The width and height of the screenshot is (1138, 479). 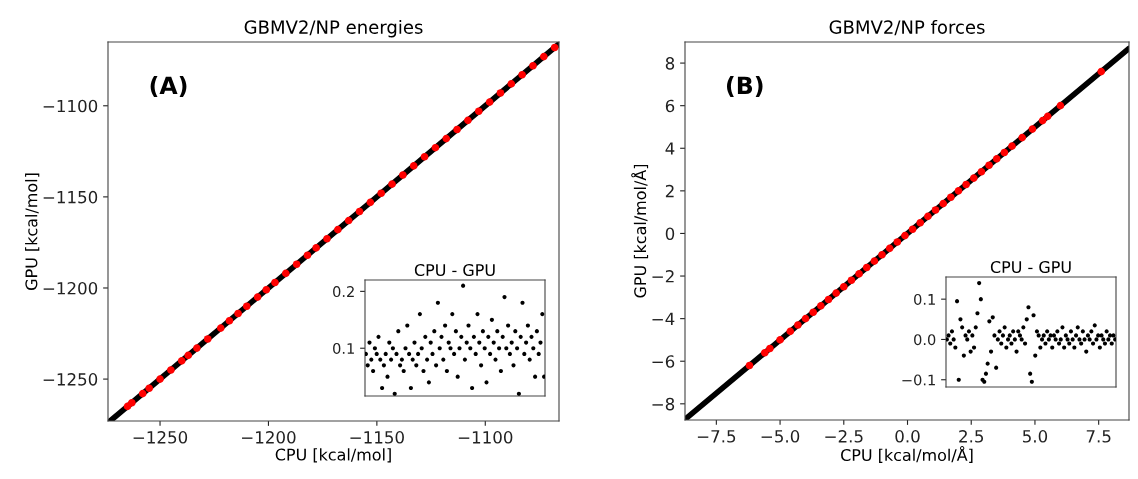 What do you see at coordinates (70, 288) in the screenshot?
I see `y-tick-label: −1200` at bounding box center [70, 288].